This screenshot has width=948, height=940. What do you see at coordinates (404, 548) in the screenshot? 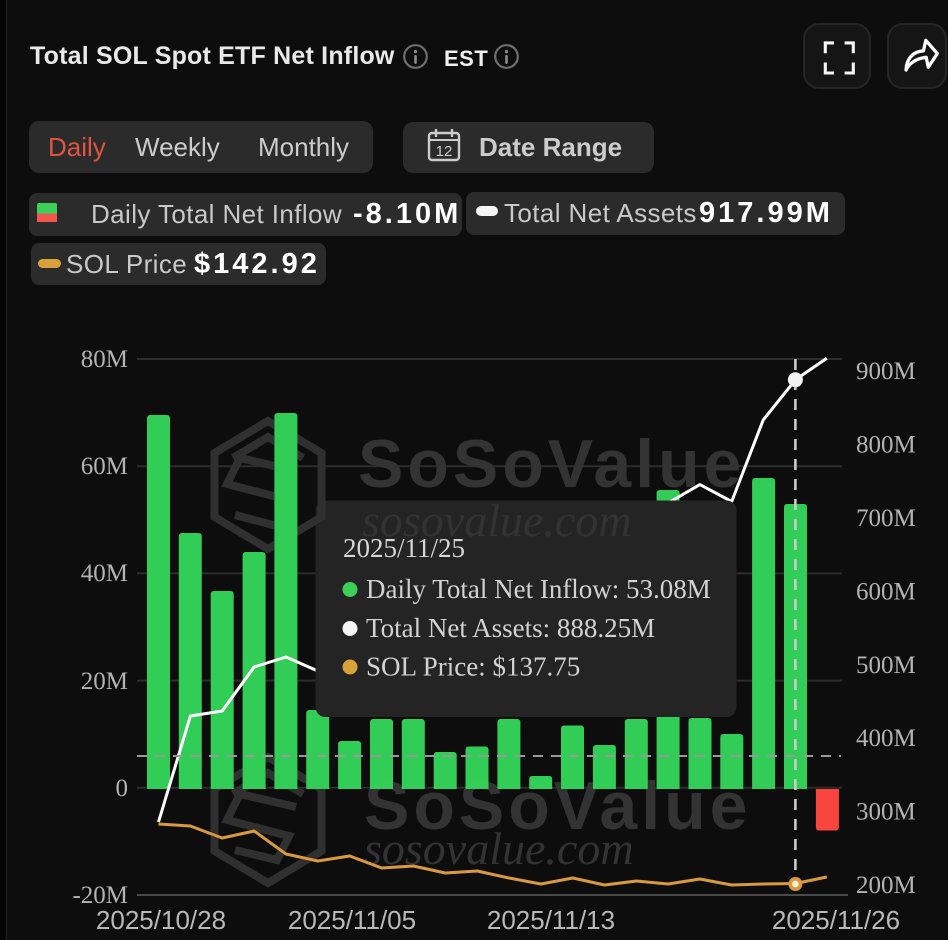
I see `svg-text: 2025/11/25` at bounding box center [404, 548].